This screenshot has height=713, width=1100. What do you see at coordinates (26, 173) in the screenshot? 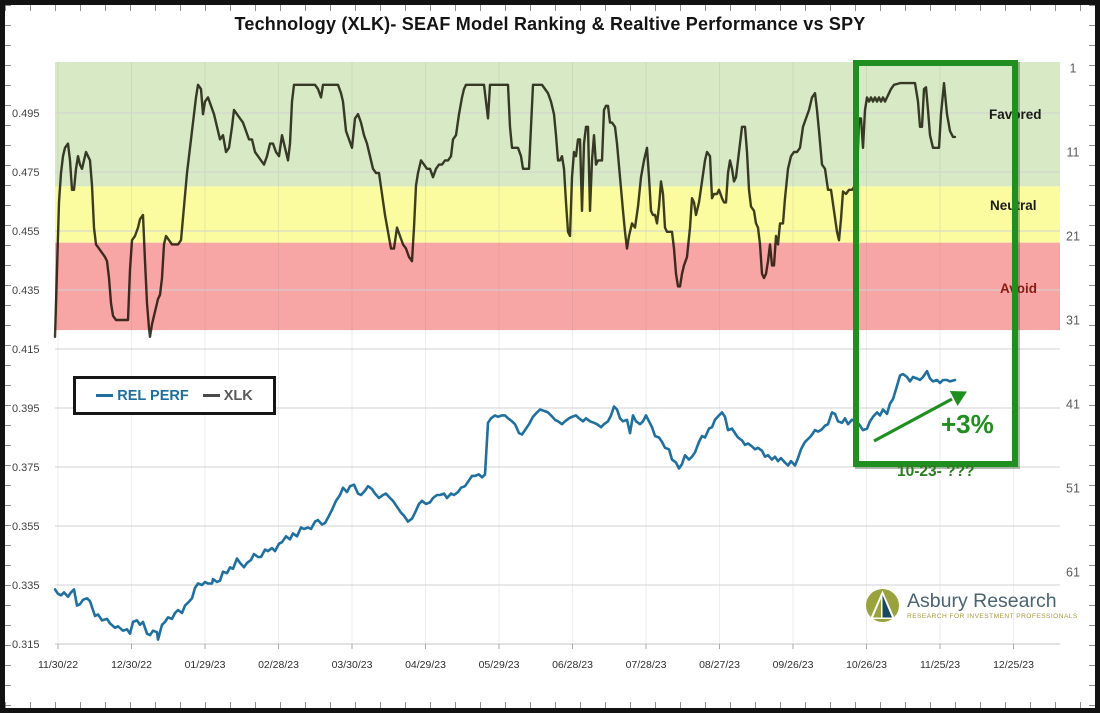
I see `y-axis-left-label: 0.475` at bounding box center [26, 173].